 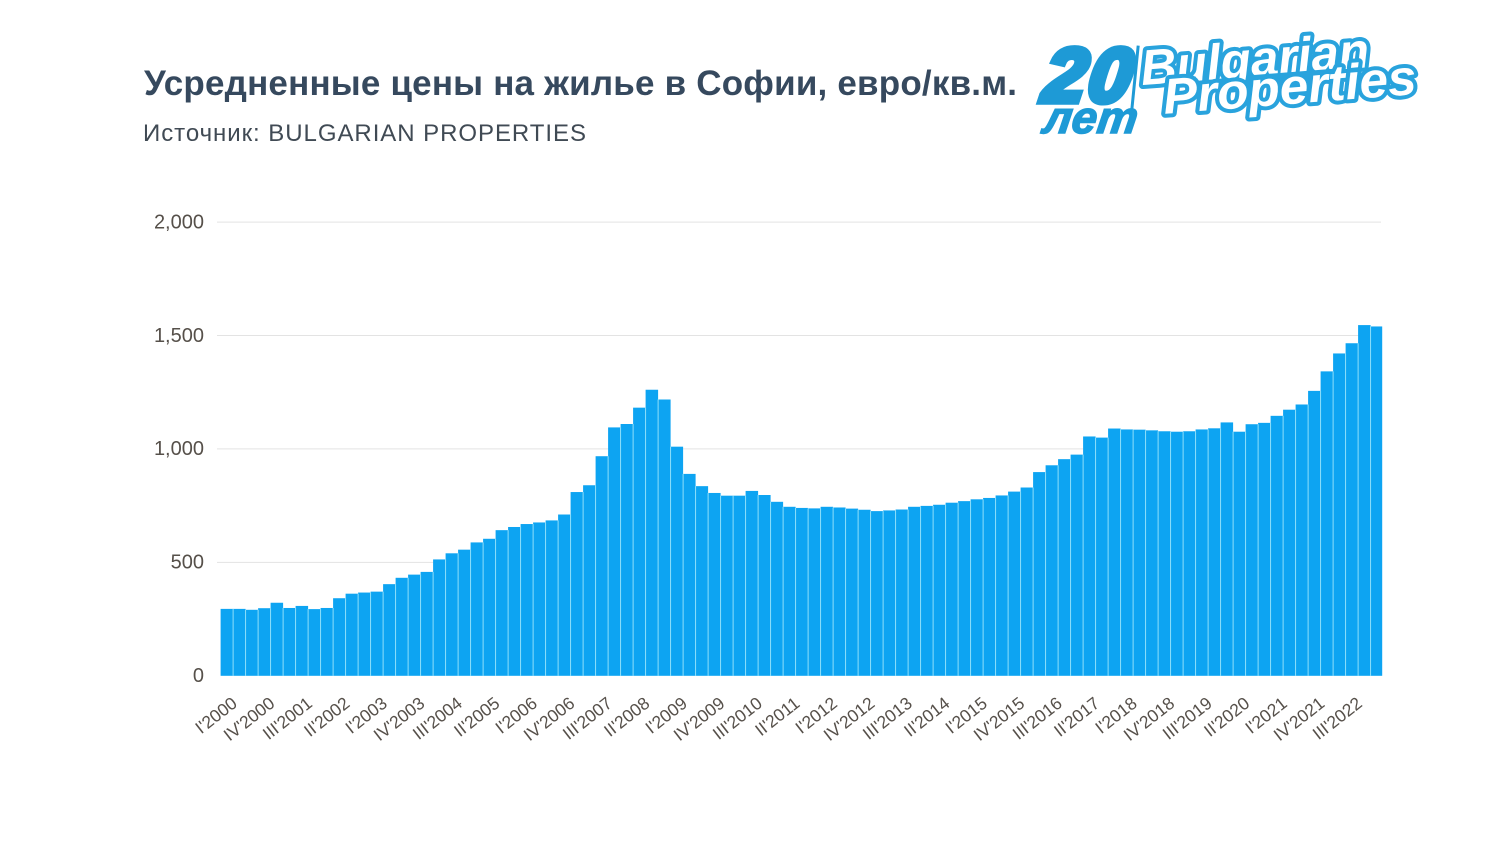 What do you see at coordinates (179, 449) in the screenshot?
I see `svg-text: 1,000` at bounding box center [179, 449].